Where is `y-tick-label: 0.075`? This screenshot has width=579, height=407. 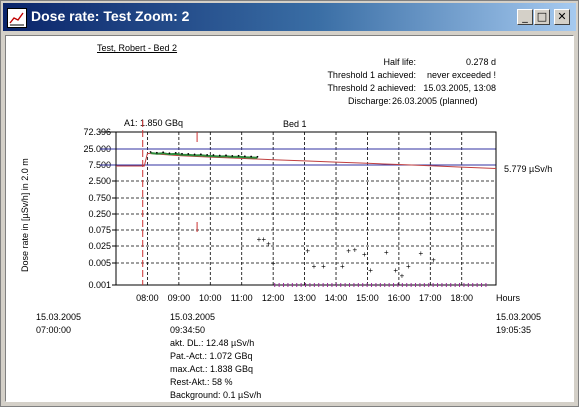
y-tick-label: 0.075 is located at coordinates (99, 230).